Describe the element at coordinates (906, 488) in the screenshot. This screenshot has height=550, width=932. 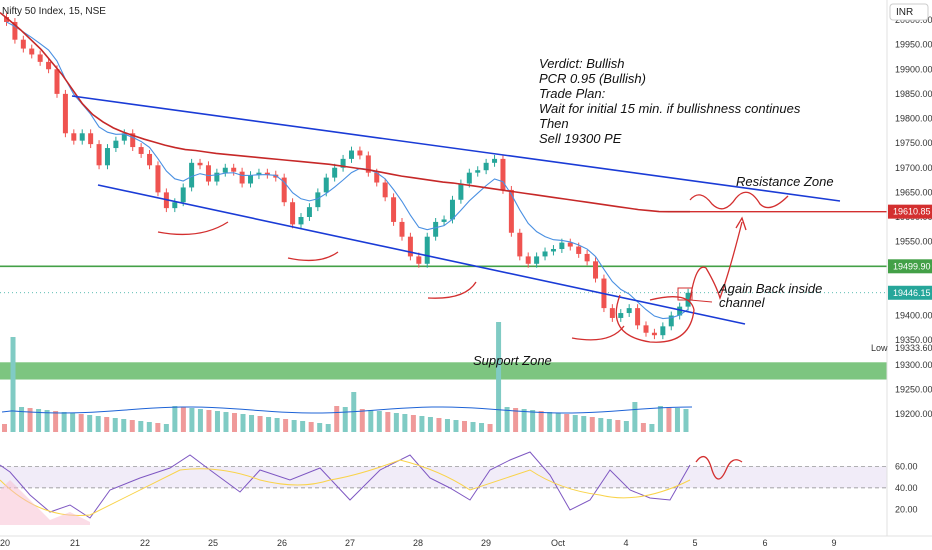
I see `rsi-tick-label: 40.00` at that location.